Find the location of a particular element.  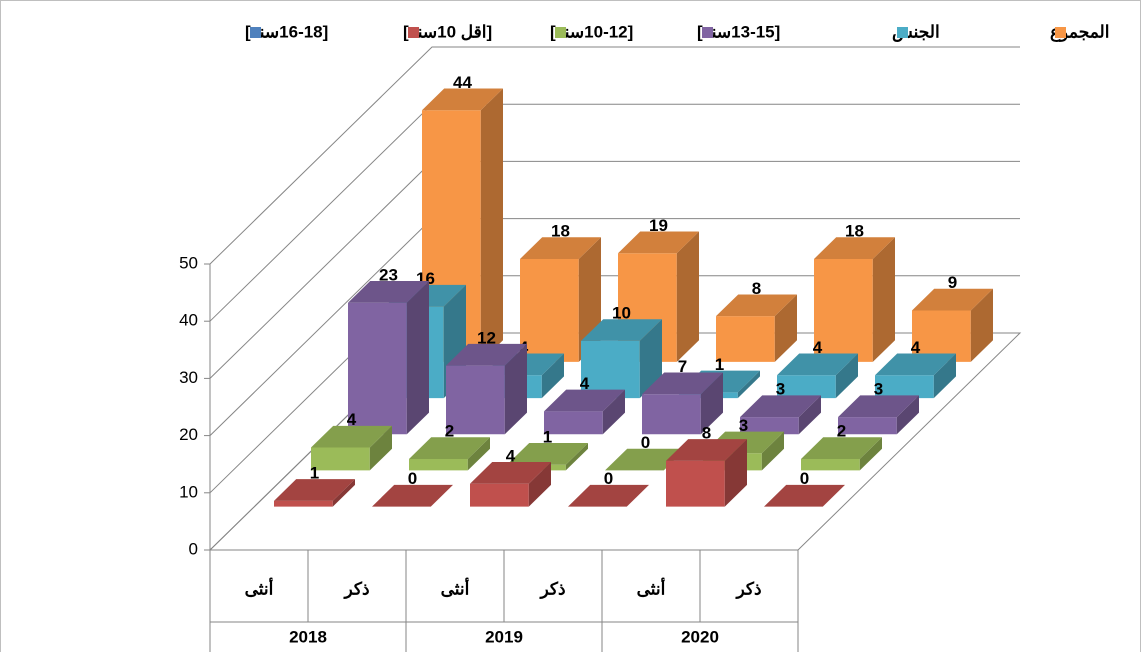

y-tick-label: 30 is located at coordinates (188, 377).